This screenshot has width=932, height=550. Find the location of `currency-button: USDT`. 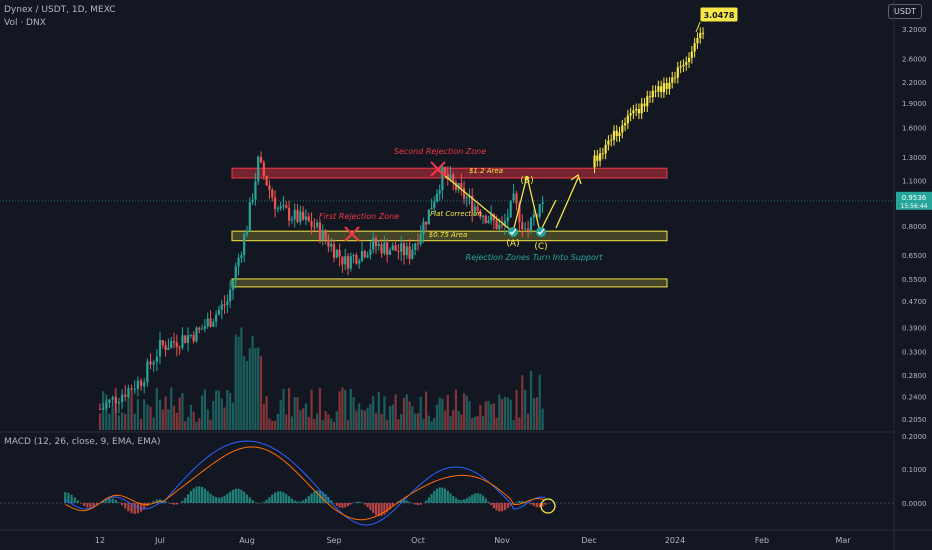

currency-button: USDT is located at coordinates (905, 11).